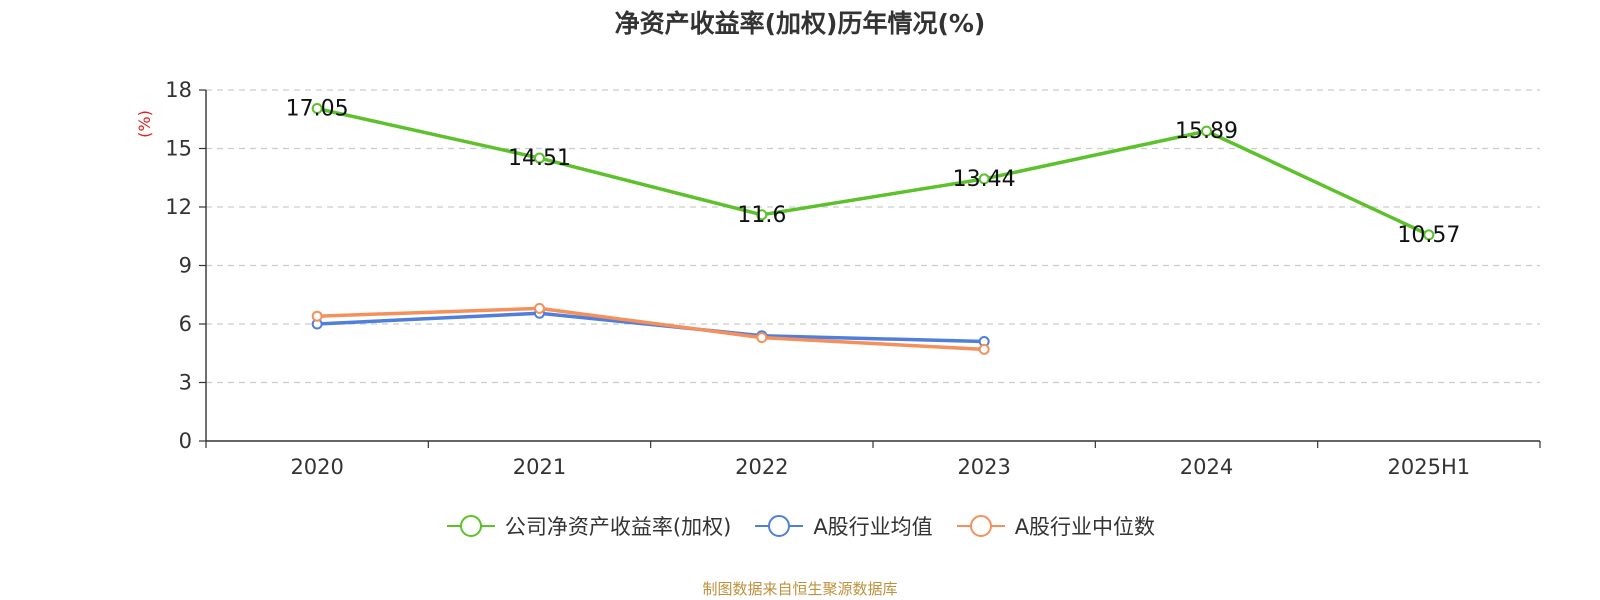 This screenshot has width=1600, height=600. I want to click on y-tick-label: 18, so click(178, 90).